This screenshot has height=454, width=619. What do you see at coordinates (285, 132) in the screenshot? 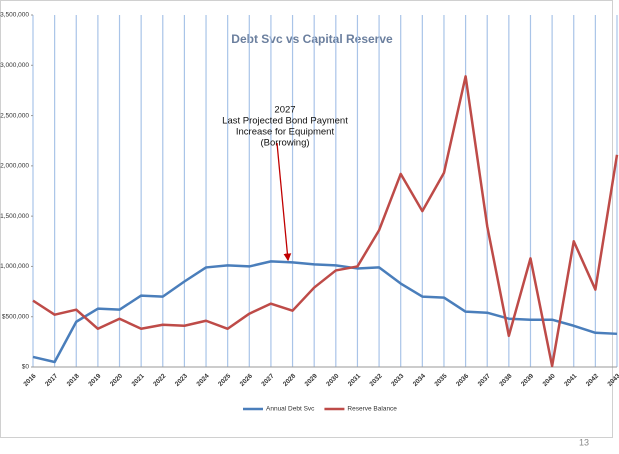
I see `annotation: Increase for Equipment` at bounding box center [285, 132].